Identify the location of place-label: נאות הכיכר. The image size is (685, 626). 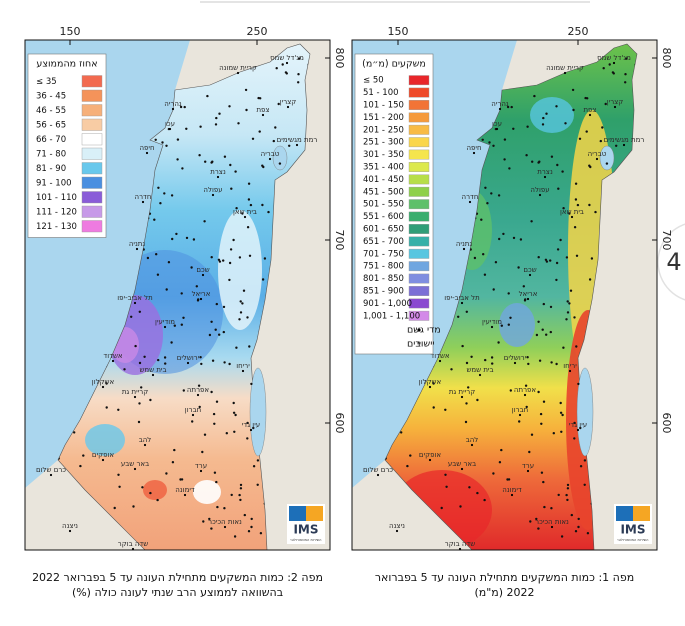
(552, 522).